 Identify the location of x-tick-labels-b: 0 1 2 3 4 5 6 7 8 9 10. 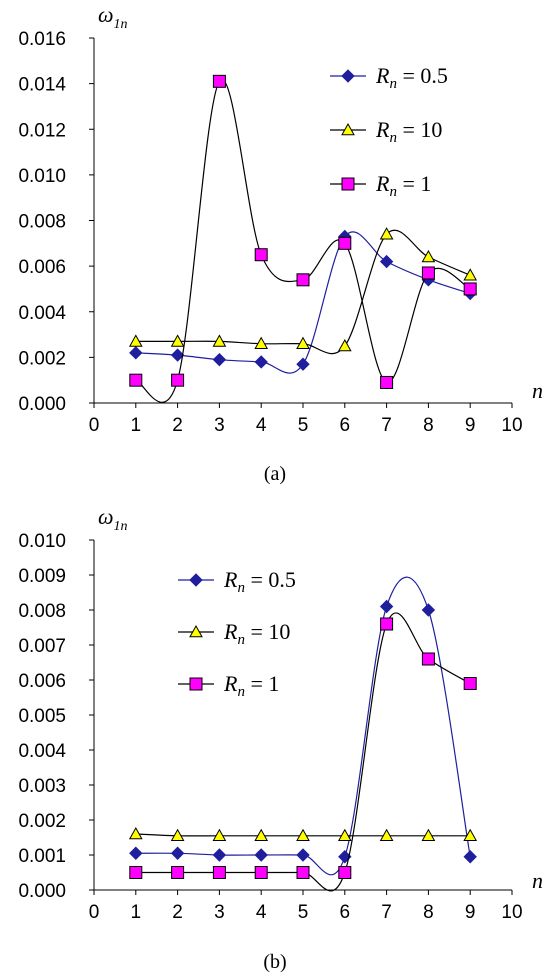
(306, 906).